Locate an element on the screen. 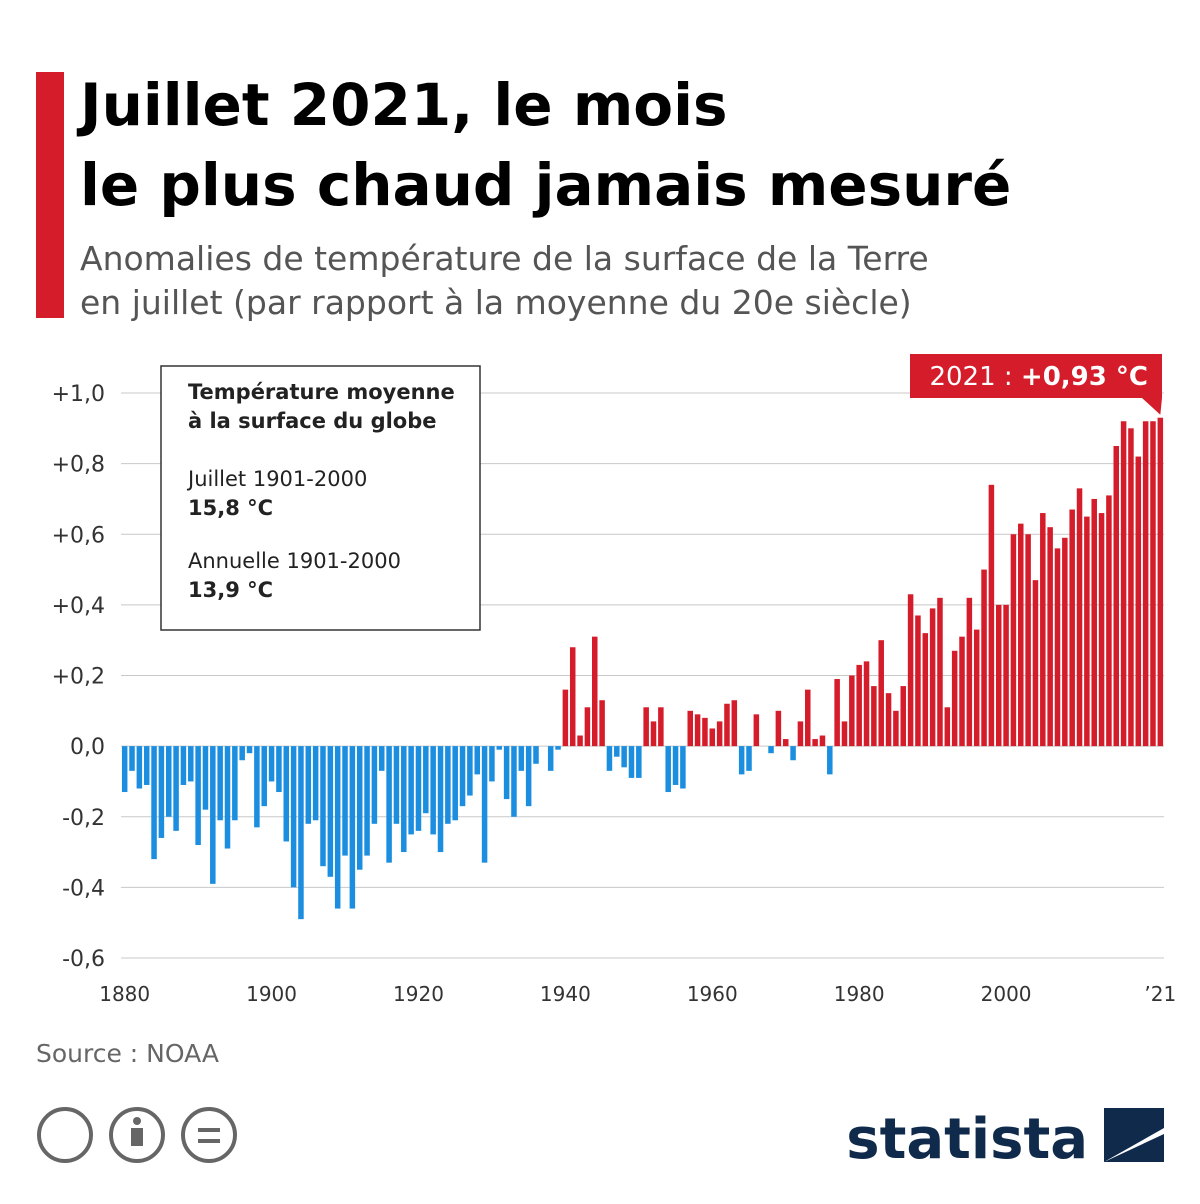 Image resolution: width=1200 pixels, height=1204 pixels. annotation-prefix: 2021 : is located at coordinates (974, 377).